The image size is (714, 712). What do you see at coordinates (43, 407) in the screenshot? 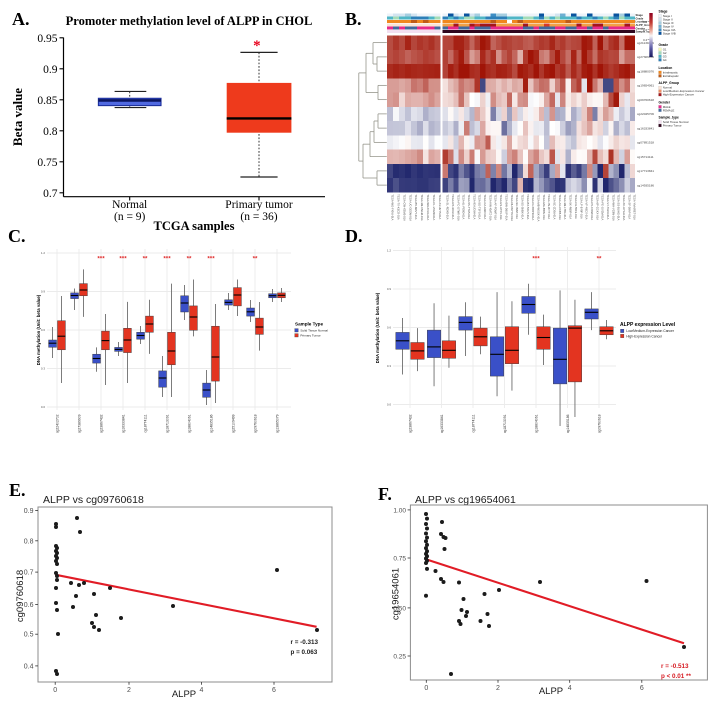
I see `svg-text: 0.0` at bounding box center [43, 407].